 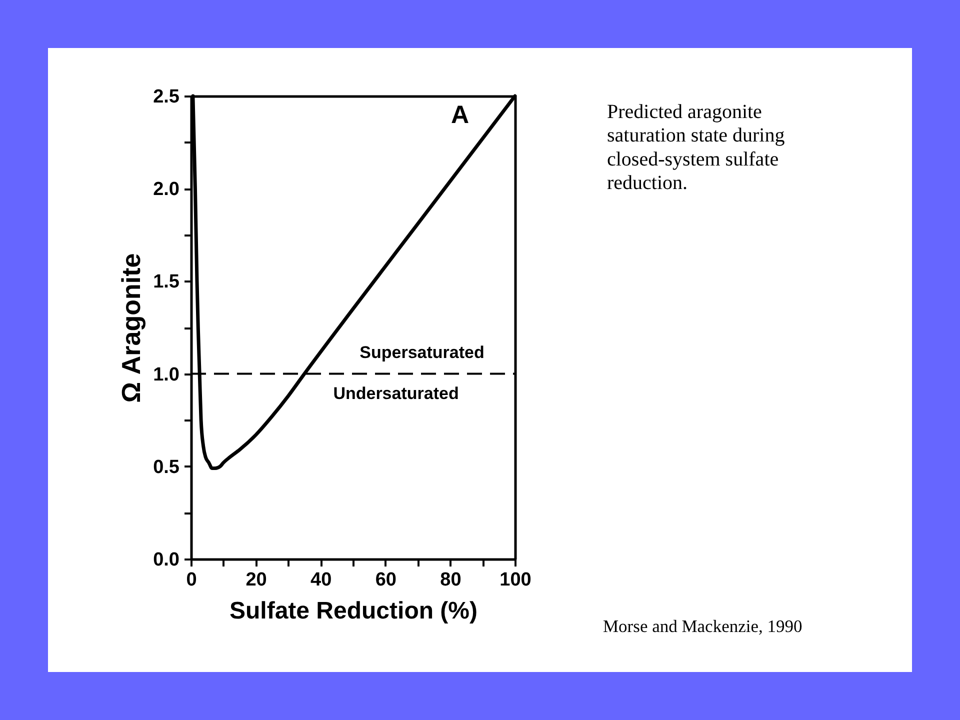 I want to click on x-tick-label: 40, so click(x=321, y=580).